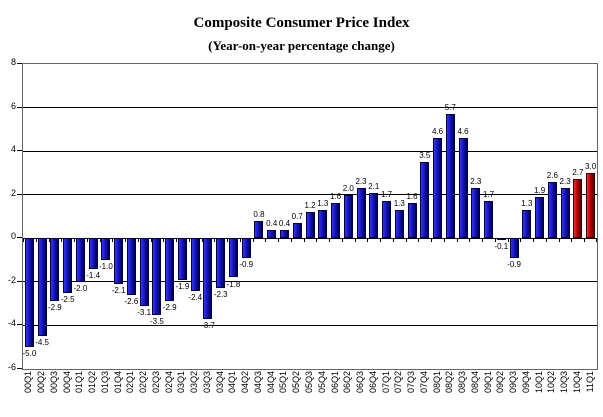 This screenshot has width=603, height=417. I want to click on bar-value-label: 2.7, so click(578, 173).